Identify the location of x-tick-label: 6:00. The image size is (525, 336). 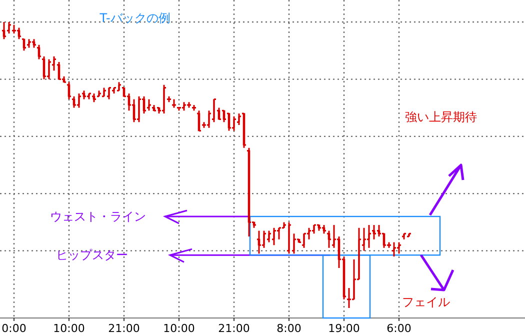
(399, 328).